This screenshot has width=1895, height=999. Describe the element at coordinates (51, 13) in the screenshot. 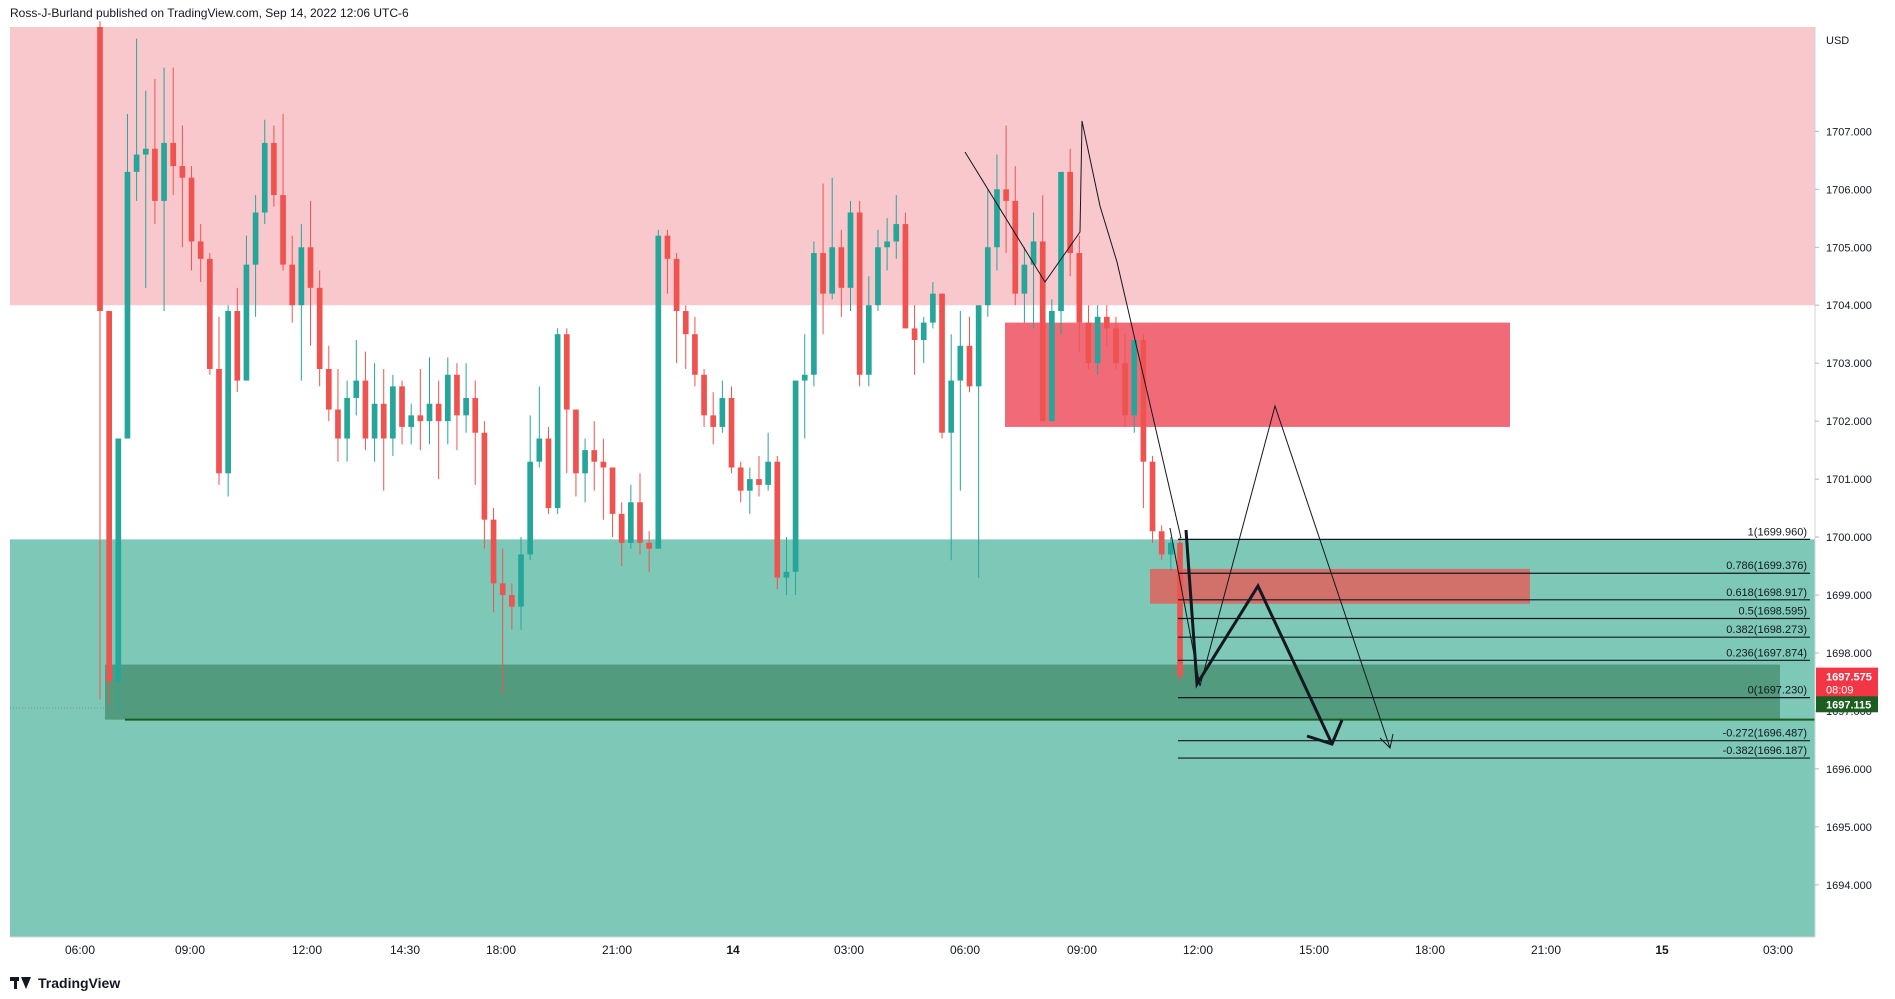

I see `author-name: Ross-J-Burland` at that location.